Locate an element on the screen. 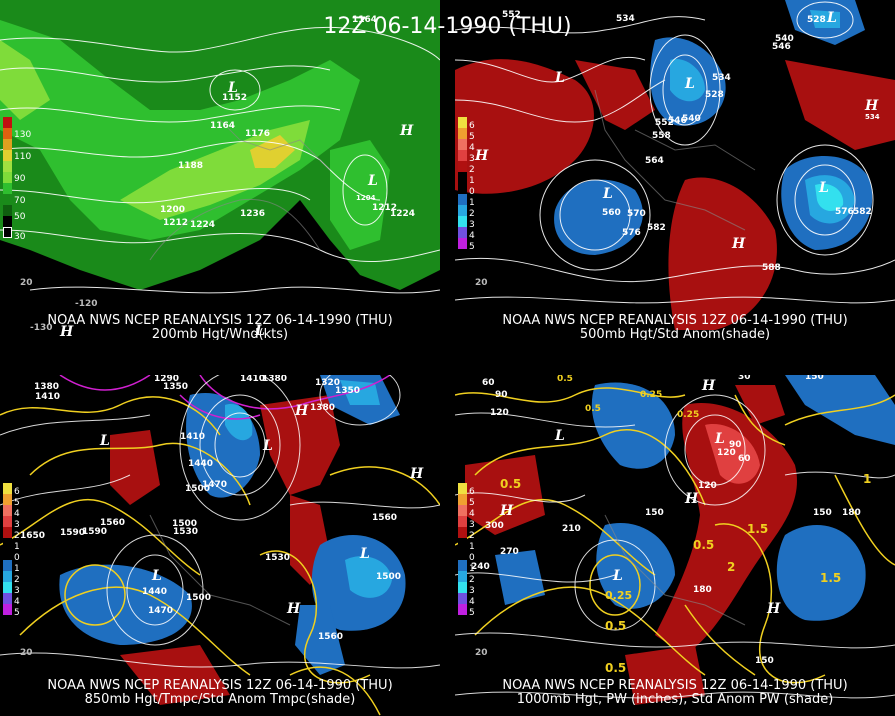  chart-title: 12Z 06-14-1990 (THU) is located at coordinates (447, 26).